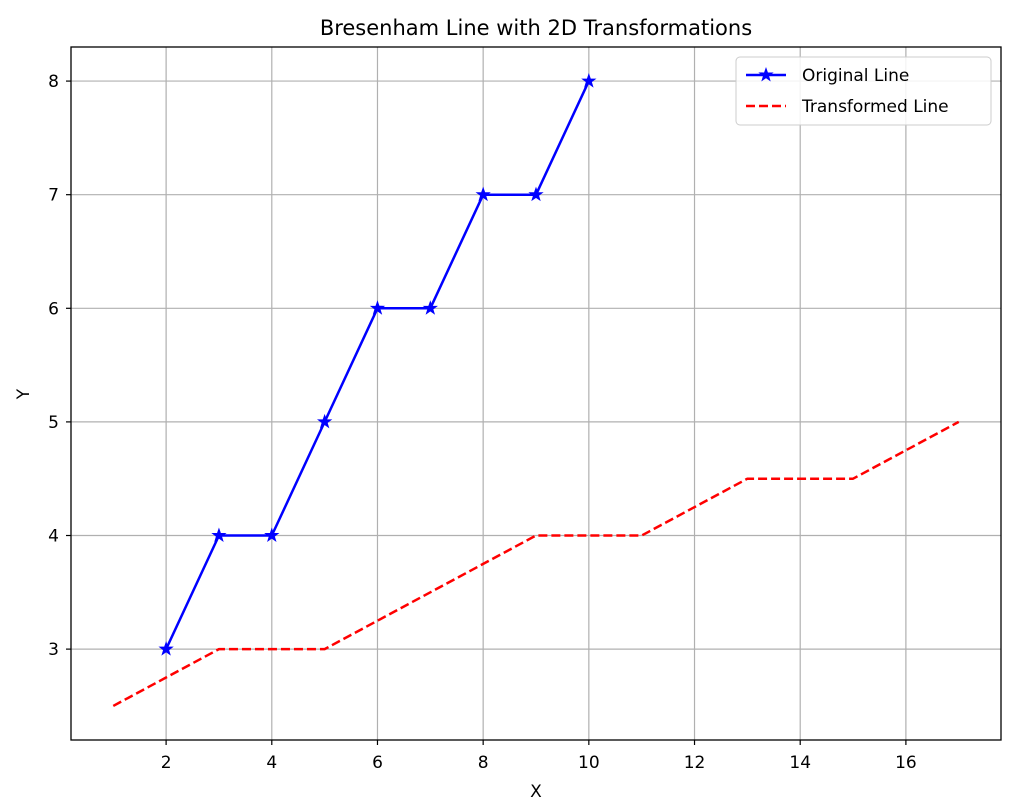 The height and width of the screenshot is (799, 1036). I want to click on y-tick-label: 8, so click(53, 82).